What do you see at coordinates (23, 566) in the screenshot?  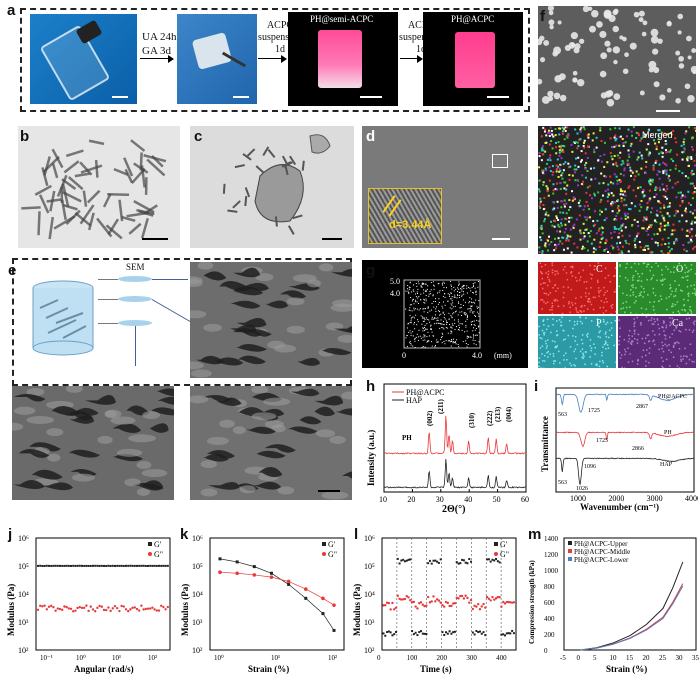 I see `j-ytick-label: 10⁵` at bounding box center [23, 566].